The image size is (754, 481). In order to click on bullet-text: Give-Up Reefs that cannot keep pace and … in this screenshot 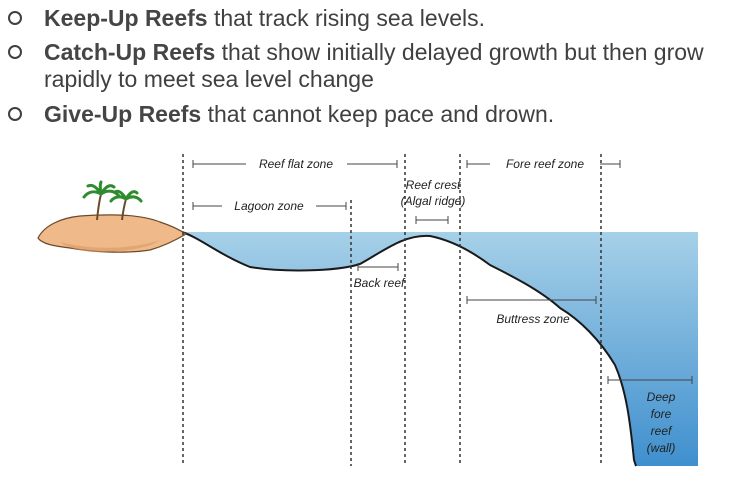, I will do `click(399, 114)`.